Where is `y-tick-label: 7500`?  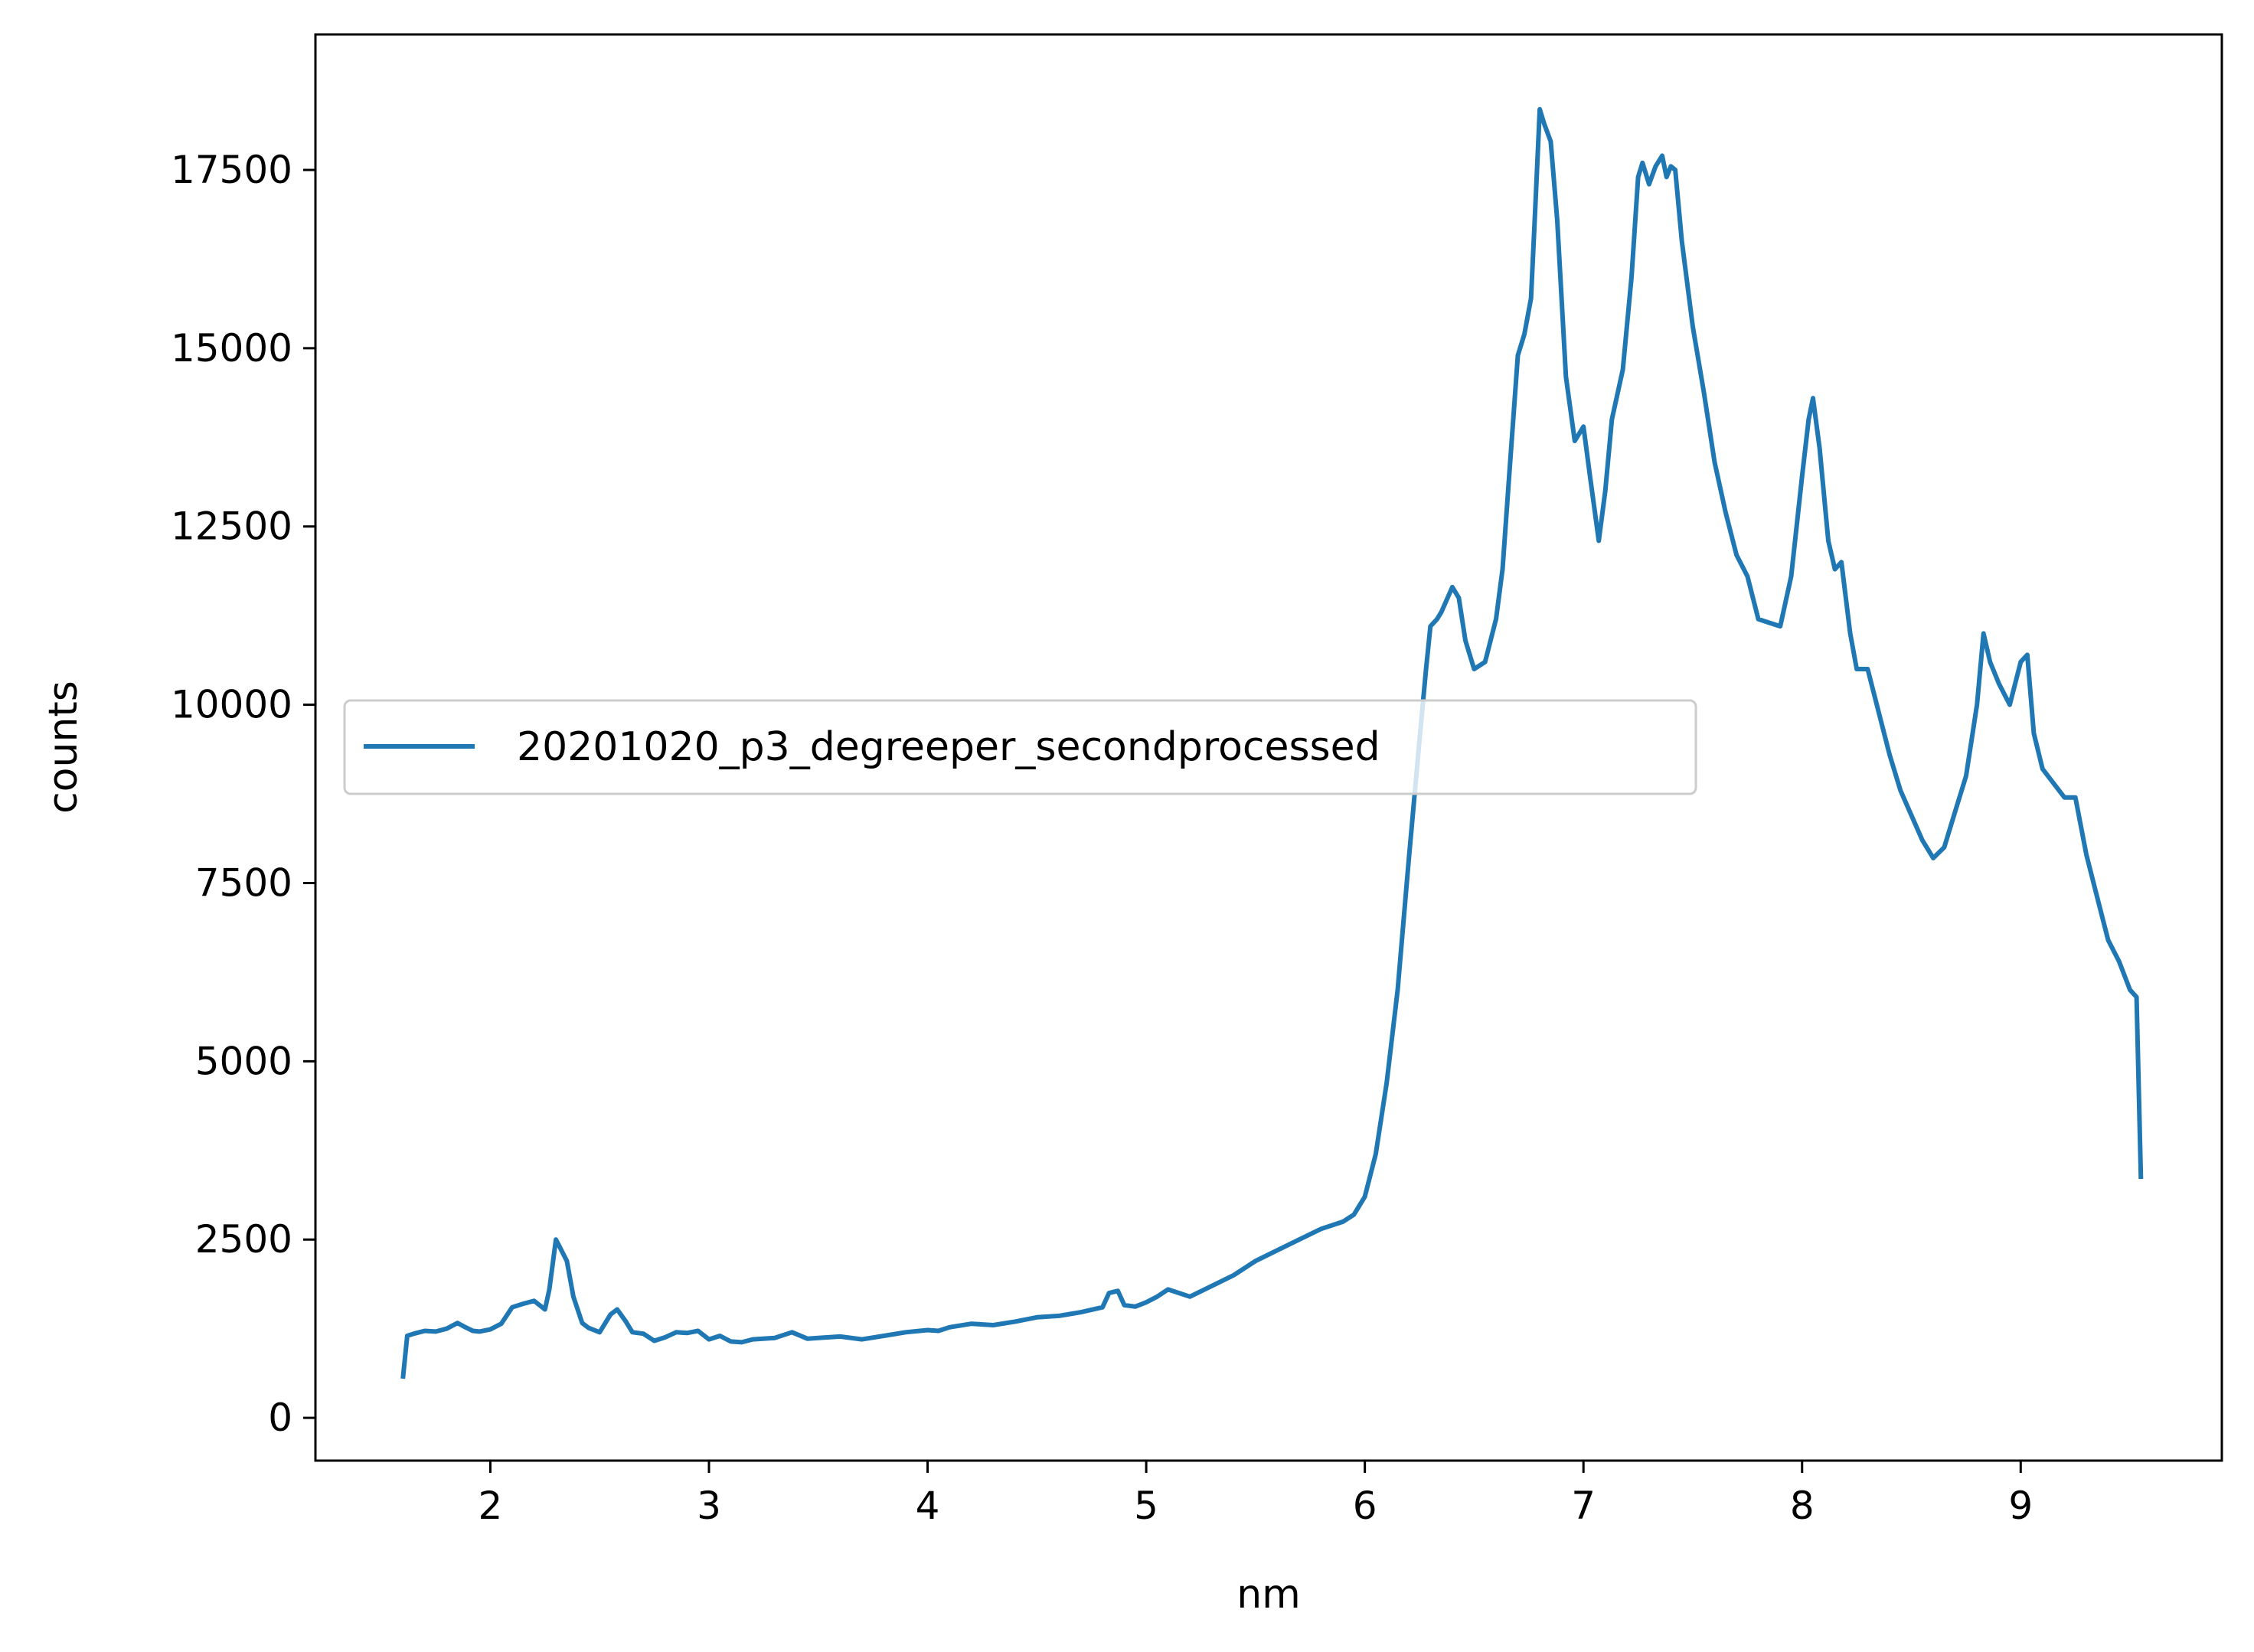
y-tick-label: 7500 is located at coordinates (243, 882).